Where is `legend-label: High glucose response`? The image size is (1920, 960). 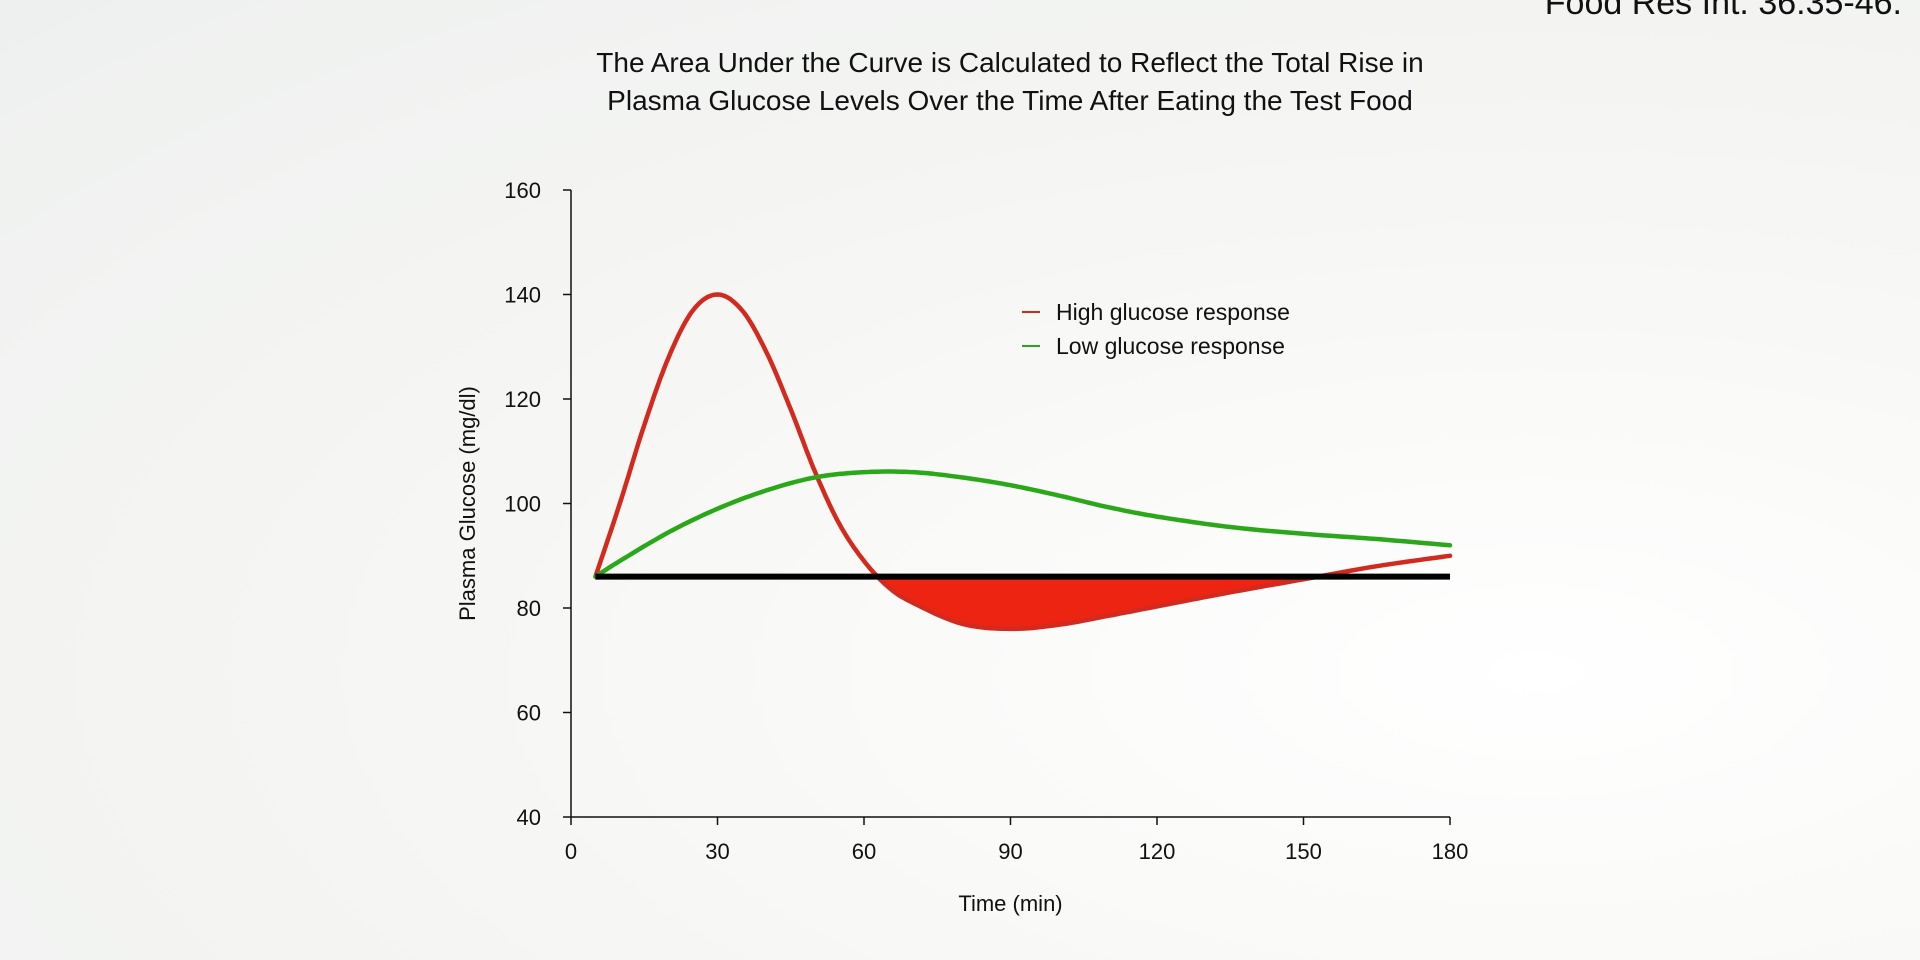
legend-label: High glucose response is located at coordinates (1173, 312).